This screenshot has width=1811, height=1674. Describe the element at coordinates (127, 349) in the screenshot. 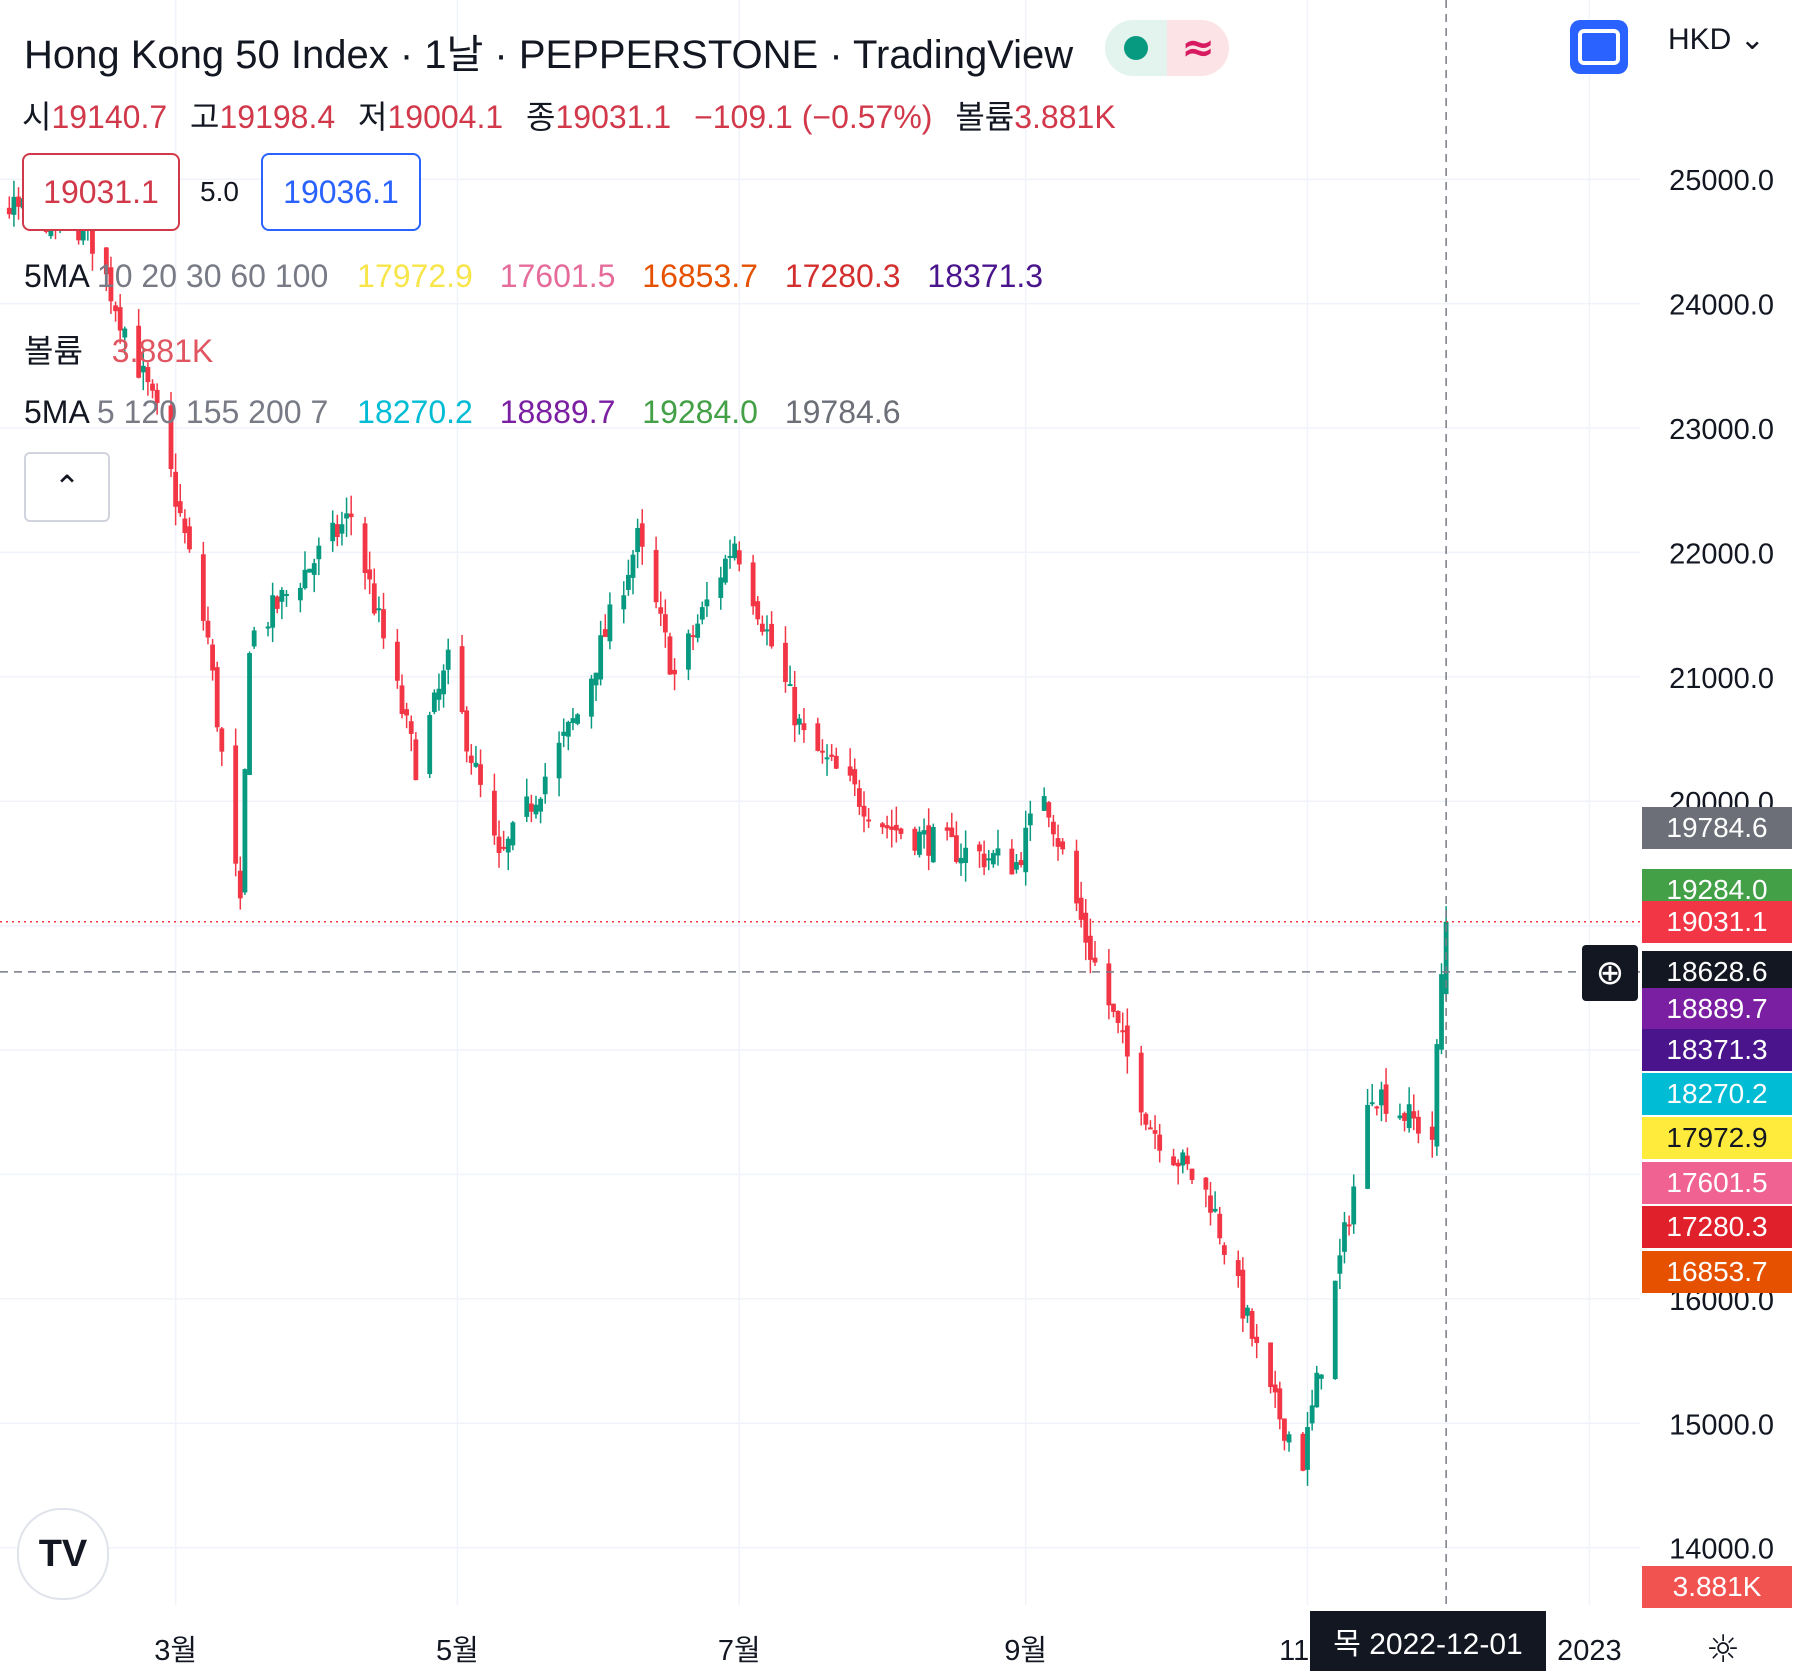

I see `legend-volume: 볼륨 3.881K` at that location.